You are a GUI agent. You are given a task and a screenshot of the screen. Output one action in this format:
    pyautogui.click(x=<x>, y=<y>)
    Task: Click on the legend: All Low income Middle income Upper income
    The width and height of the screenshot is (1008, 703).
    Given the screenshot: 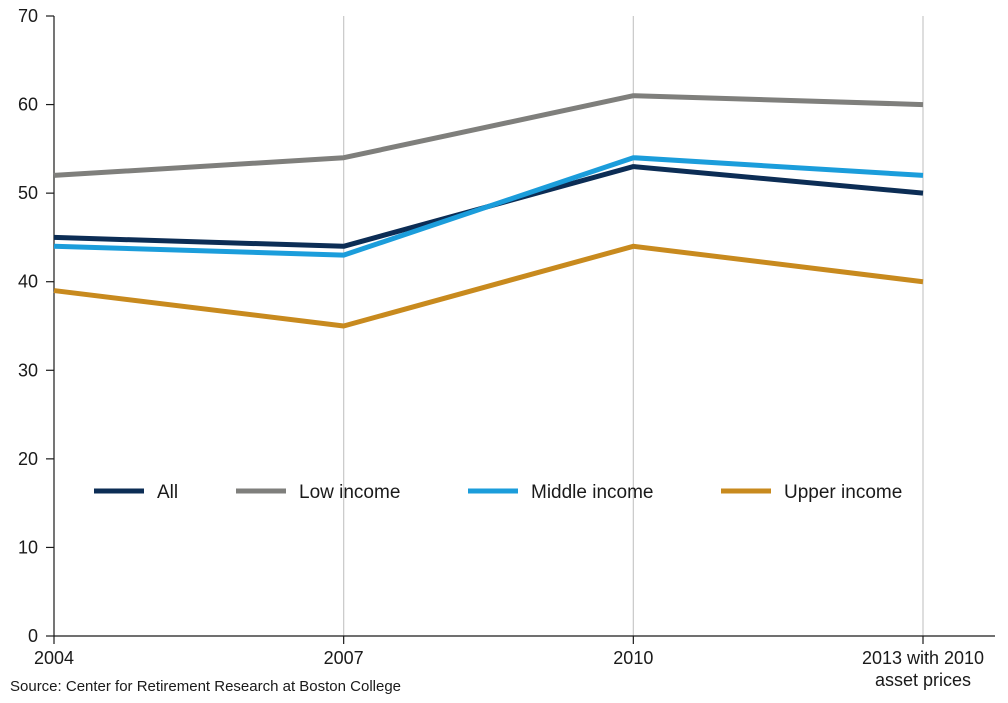 What is the action you would take?
    pyautogui.click(x=498, y=492)
    